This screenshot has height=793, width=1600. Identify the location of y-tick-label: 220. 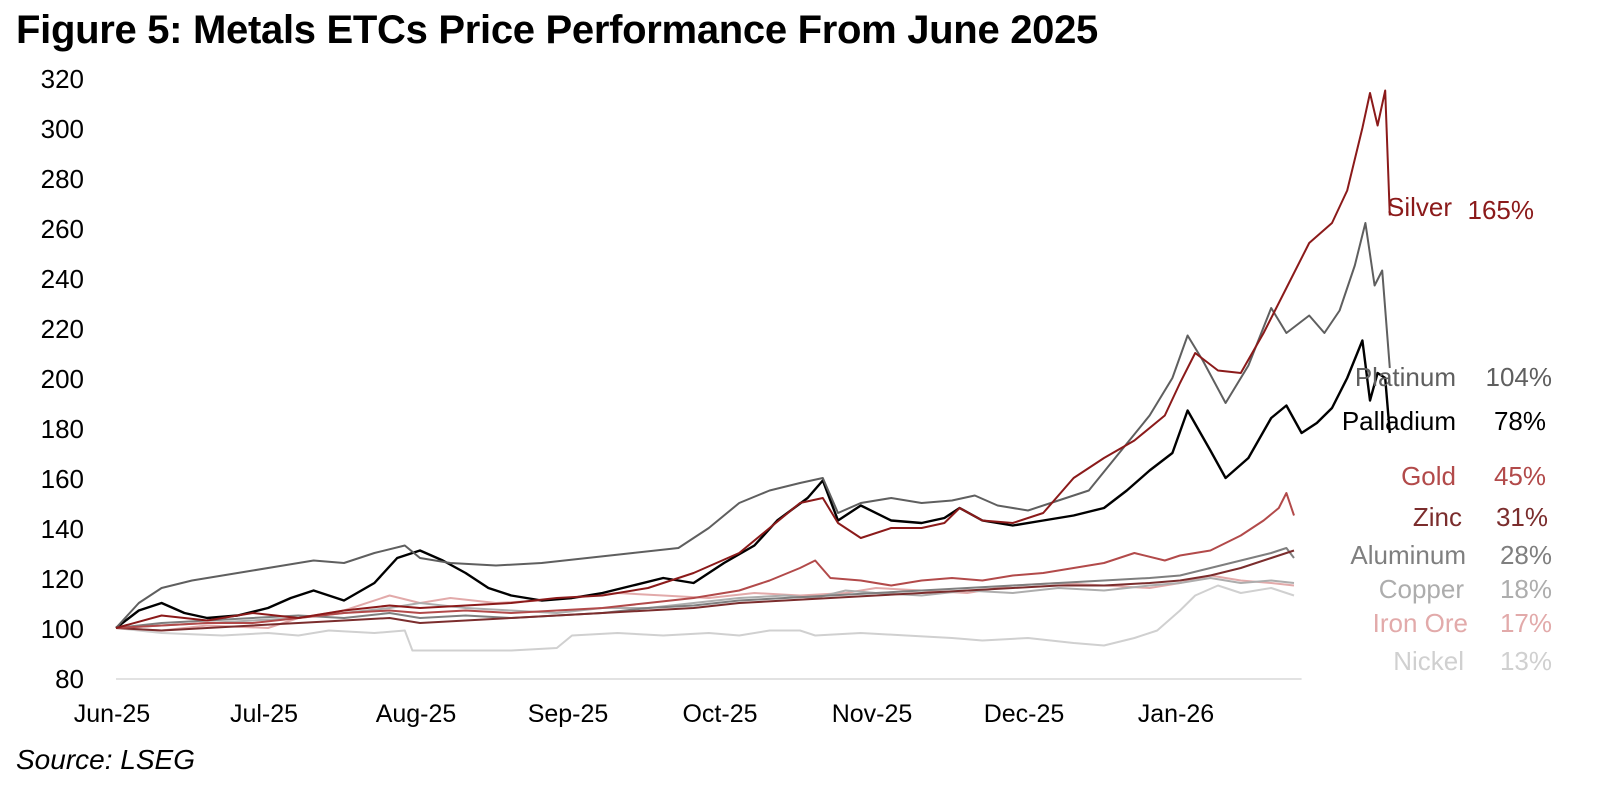
(62, 329).